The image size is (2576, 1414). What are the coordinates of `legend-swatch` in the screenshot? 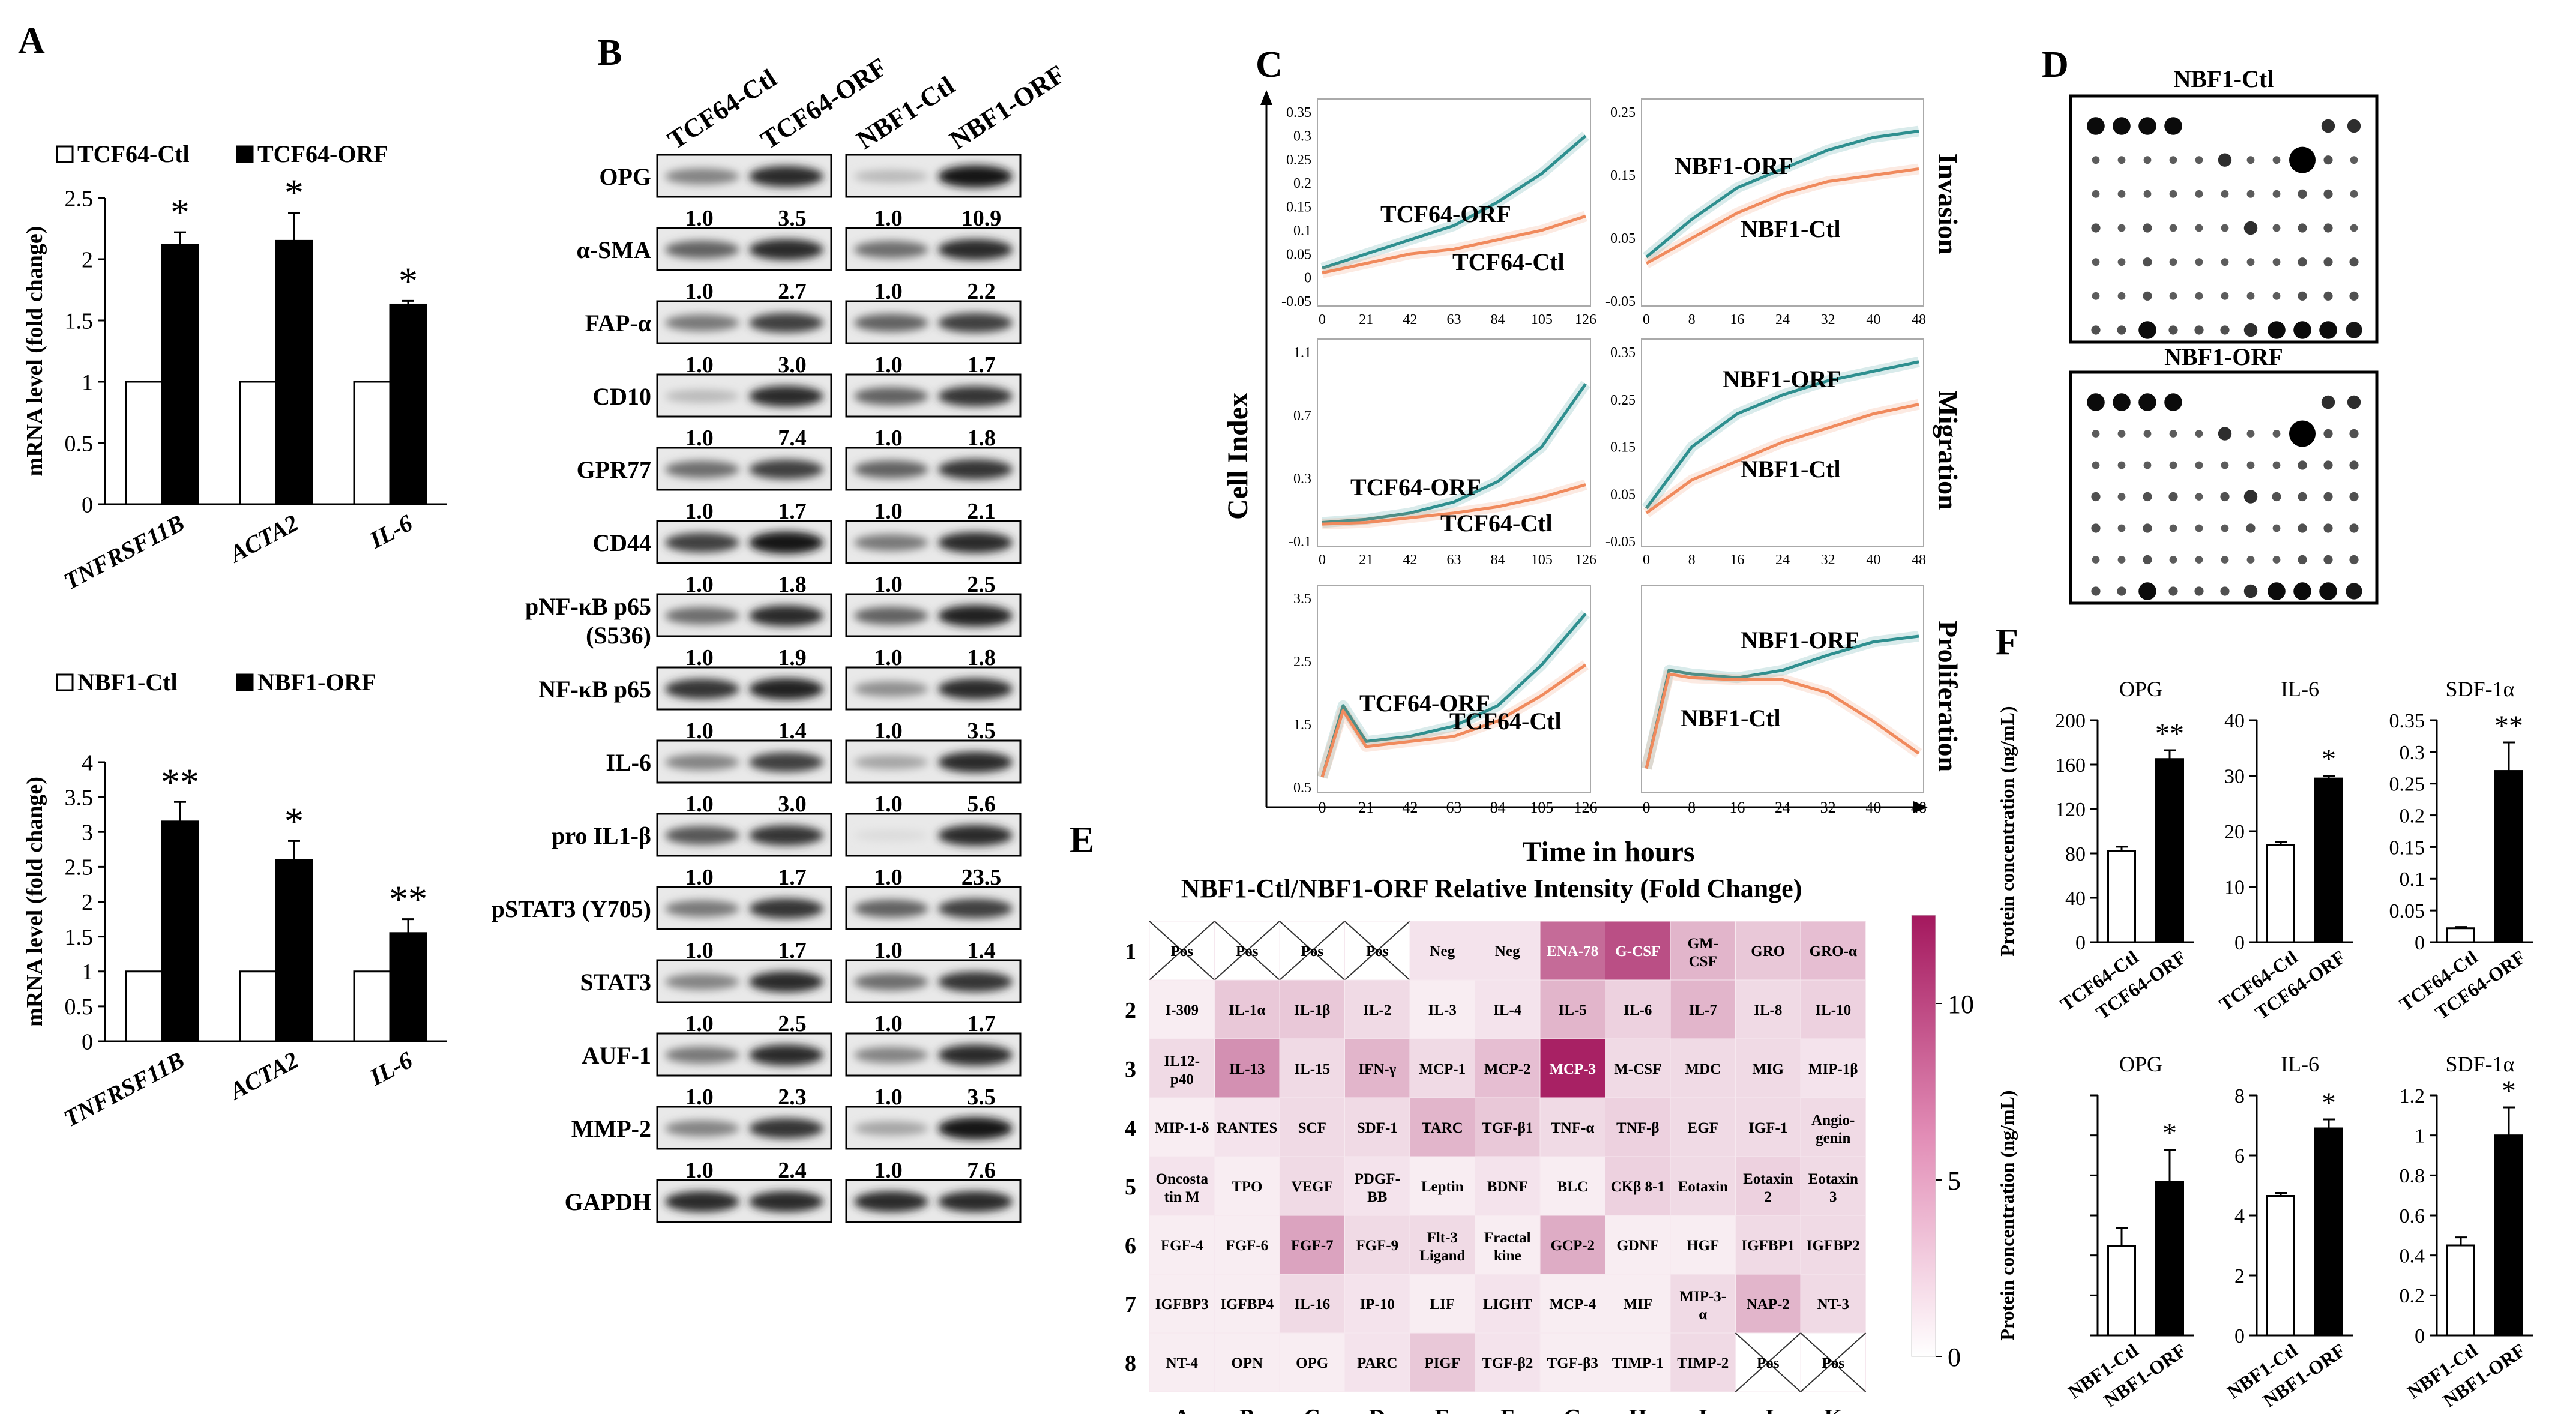 It's located at (65, 682).